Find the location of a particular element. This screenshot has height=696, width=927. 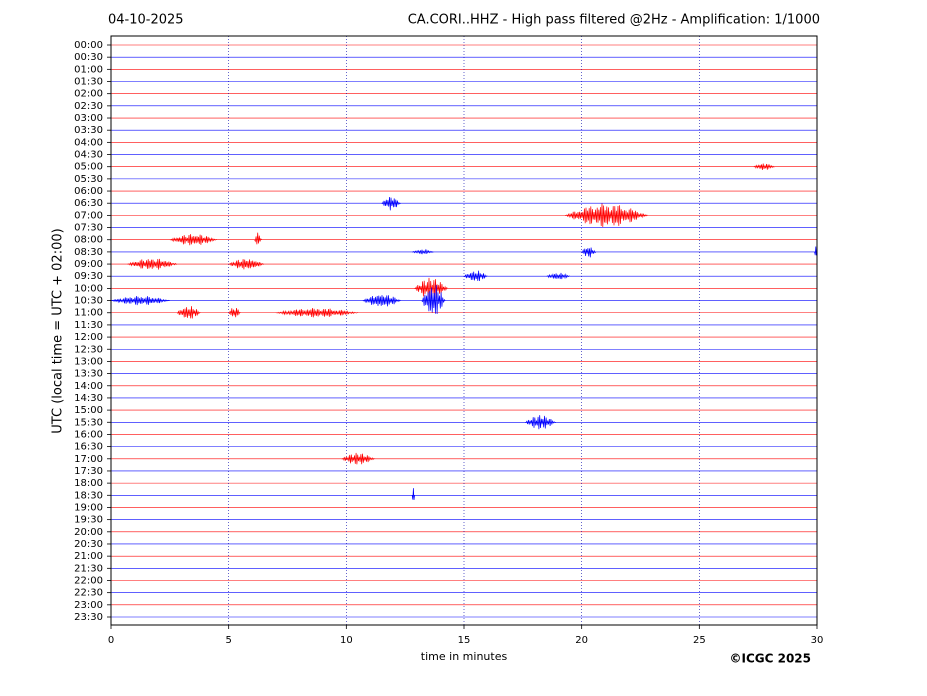

y-tick-label: 19:30 is located at coordinates (88, 520).